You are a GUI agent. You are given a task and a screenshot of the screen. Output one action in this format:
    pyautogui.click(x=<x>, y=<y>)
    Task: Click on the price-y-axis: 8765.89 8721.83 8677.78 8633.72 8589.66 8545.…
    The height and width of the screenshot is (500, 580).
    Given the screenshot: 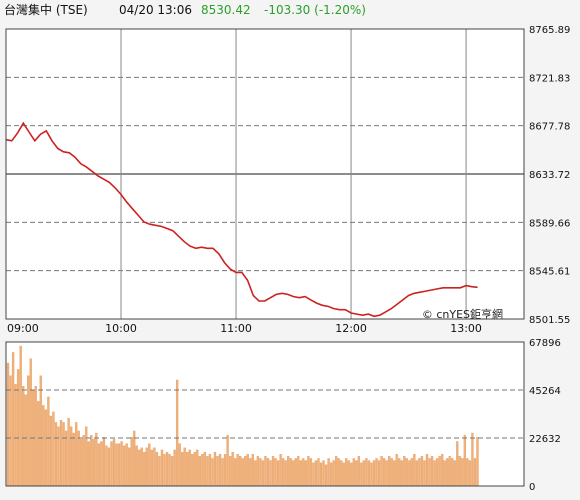 What is the action you would take?
    pyautogui.click(x=549, y=175)
    